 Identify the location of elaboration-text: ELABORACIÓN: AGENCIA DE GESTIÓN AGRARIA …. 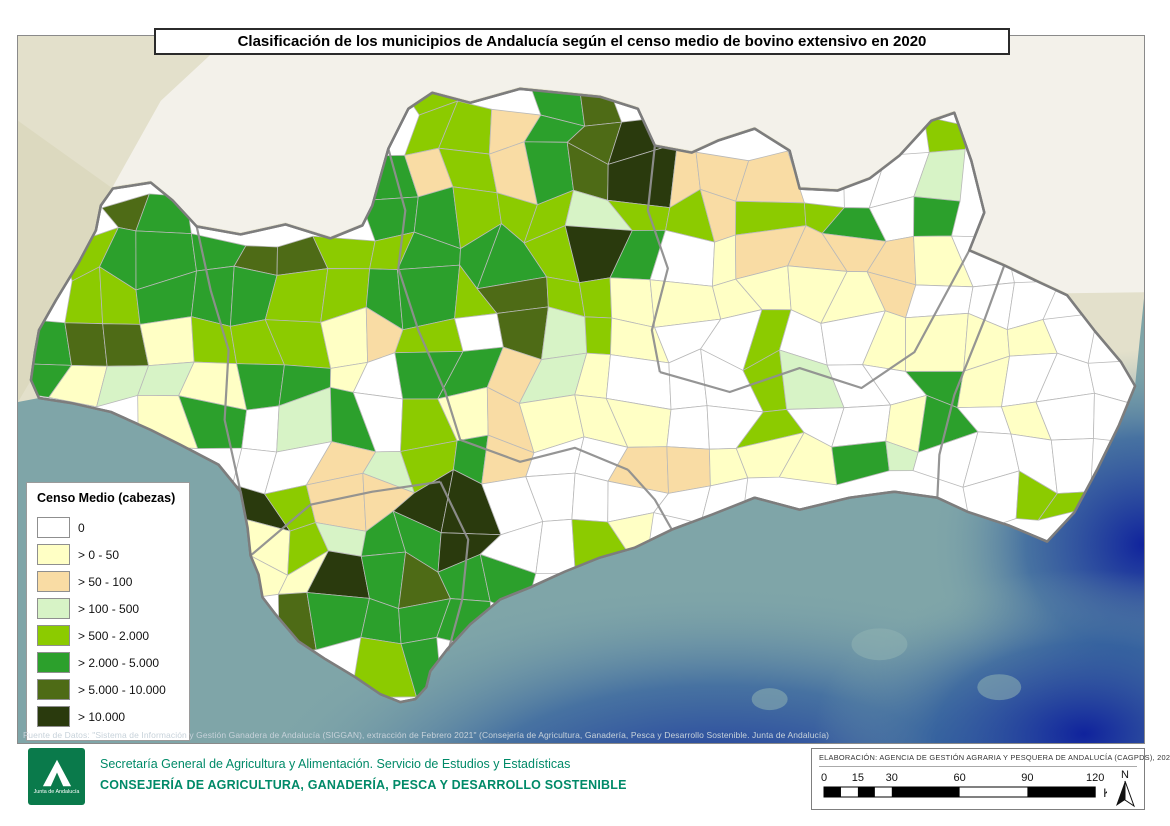
(994, 760).